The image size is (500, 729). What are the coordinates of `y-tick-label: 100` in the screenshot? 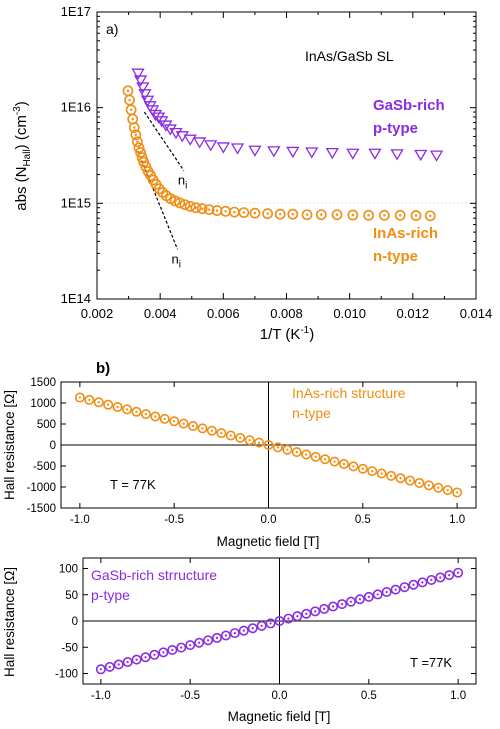 It's located at (68, 570).